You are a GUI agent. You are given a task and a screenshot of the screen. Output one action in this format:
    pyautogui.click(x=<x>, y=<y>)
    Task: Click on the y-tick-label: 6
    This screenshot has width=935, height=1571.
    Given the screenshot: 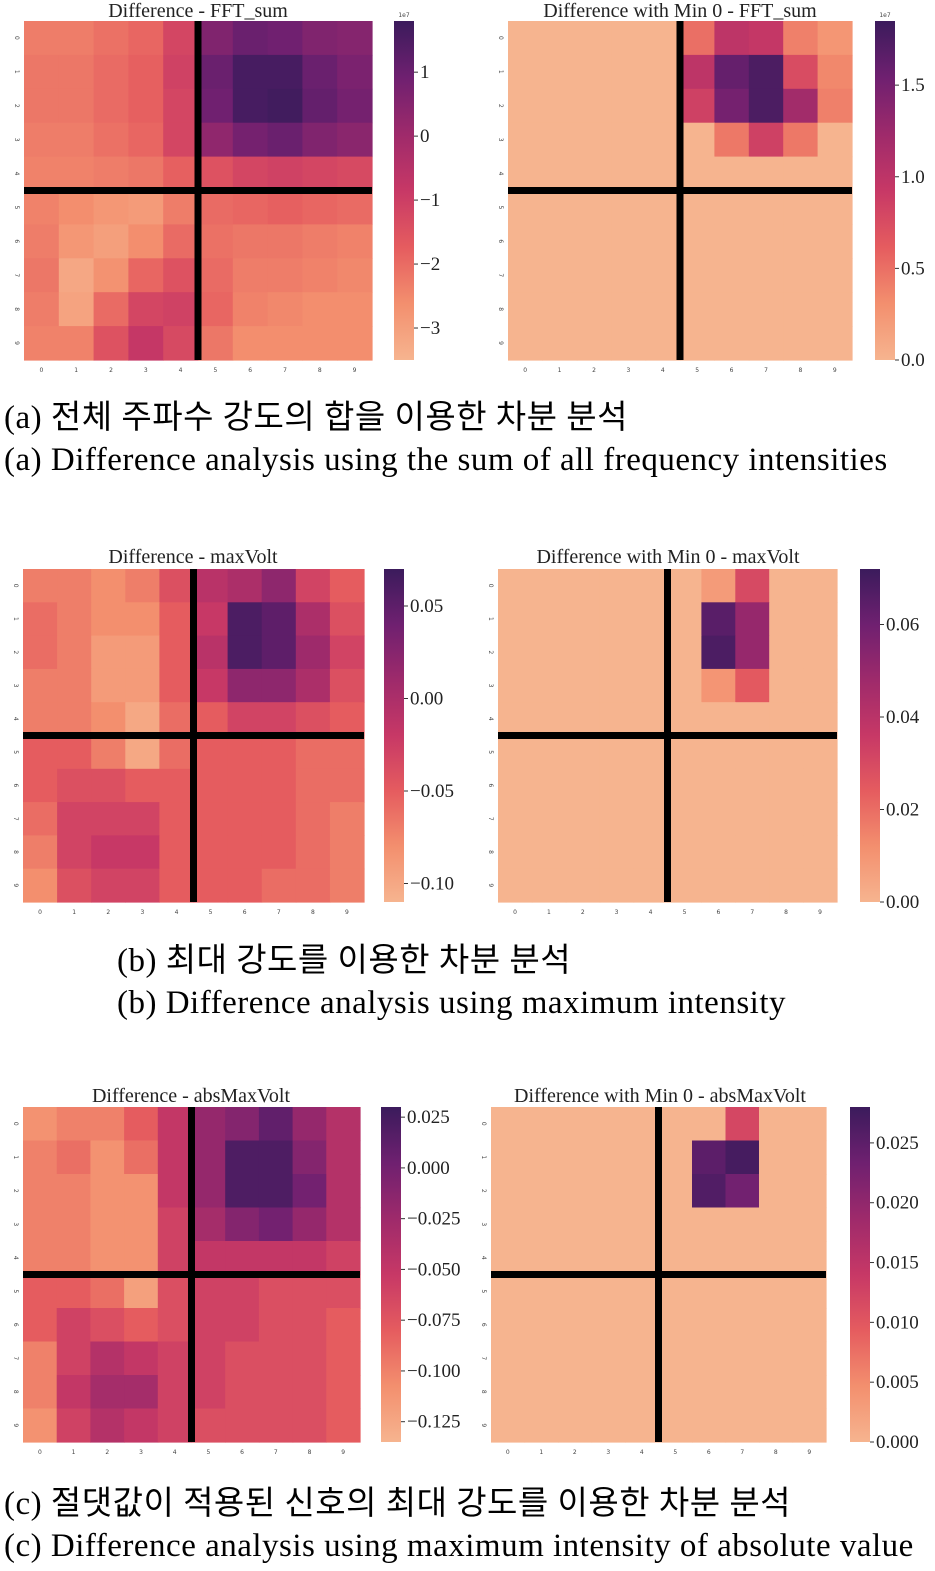 What is the action you would take?
    pyautogui.click(x=16, y=241)
    